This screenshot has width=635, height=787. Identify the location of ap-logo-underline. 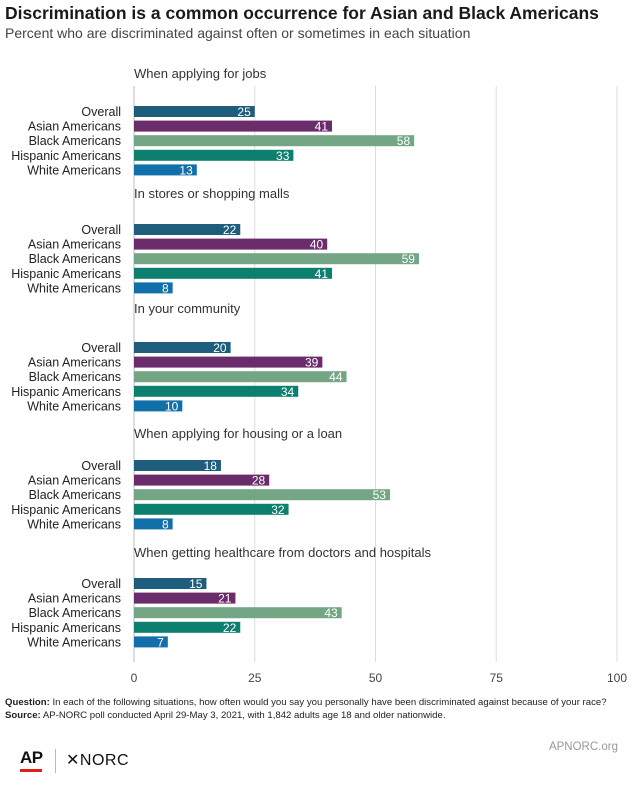
(31, 770).